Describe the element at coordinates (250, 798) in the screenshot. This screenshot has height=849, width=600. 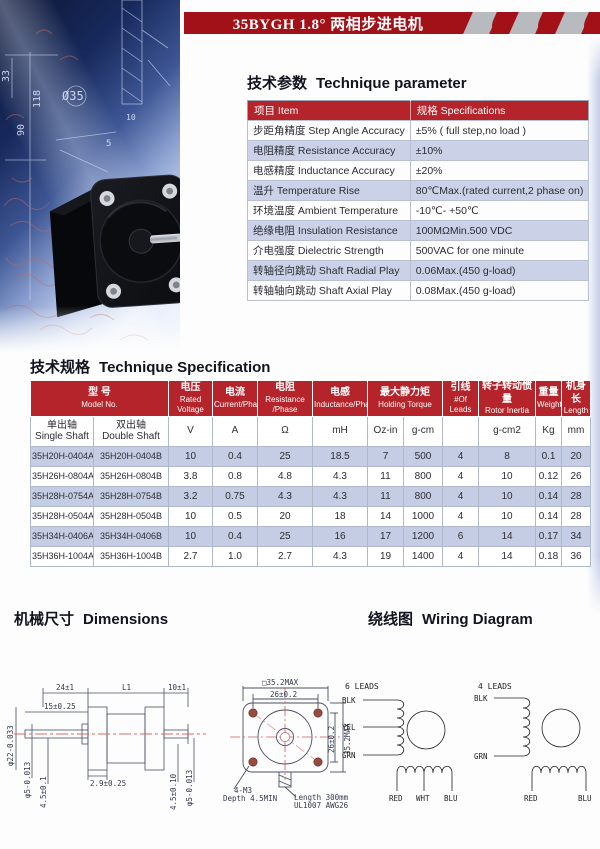
I see `svg-text: Depth 4.5MIN` at that location.